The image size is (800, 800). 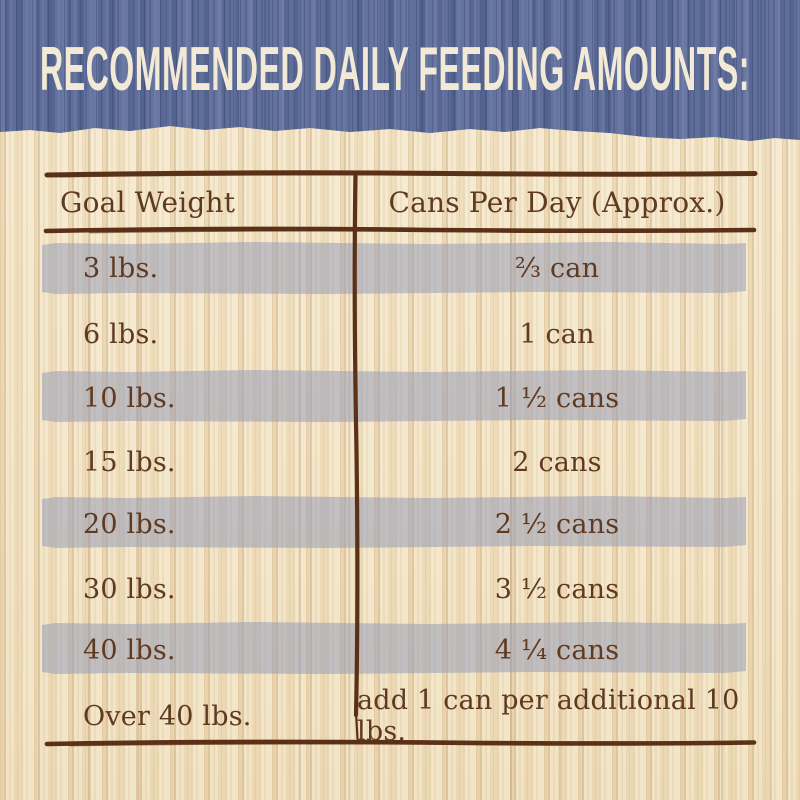 I want to click on table-row: 40 lbs. 4 ¼ cans, so click(x=400, y=650).